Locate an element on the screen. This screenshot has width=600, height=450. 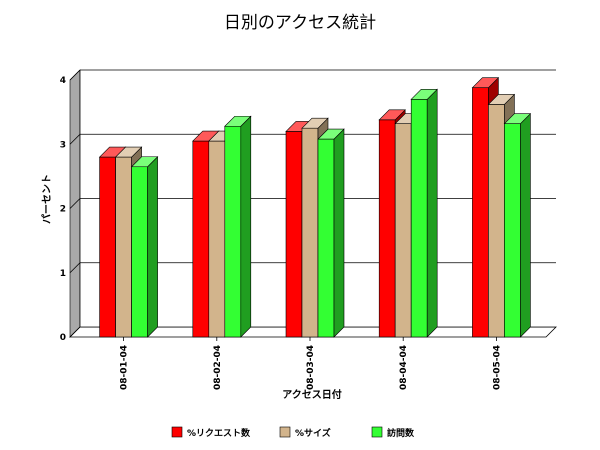
x-tick-label: 08-02-04 is located at coordinates (218, 367).